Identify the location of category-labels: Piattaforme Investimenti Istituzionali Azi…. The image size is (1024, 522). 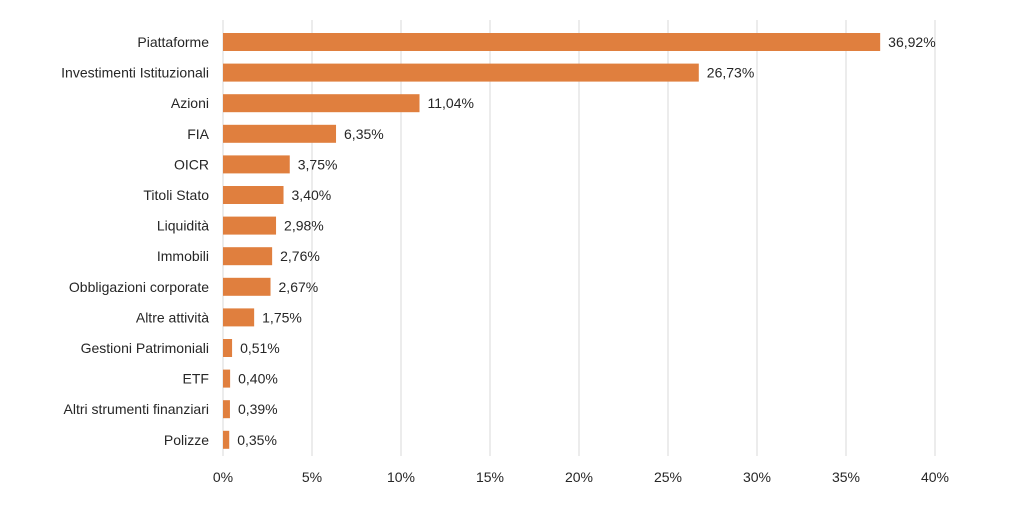
(135, 241).